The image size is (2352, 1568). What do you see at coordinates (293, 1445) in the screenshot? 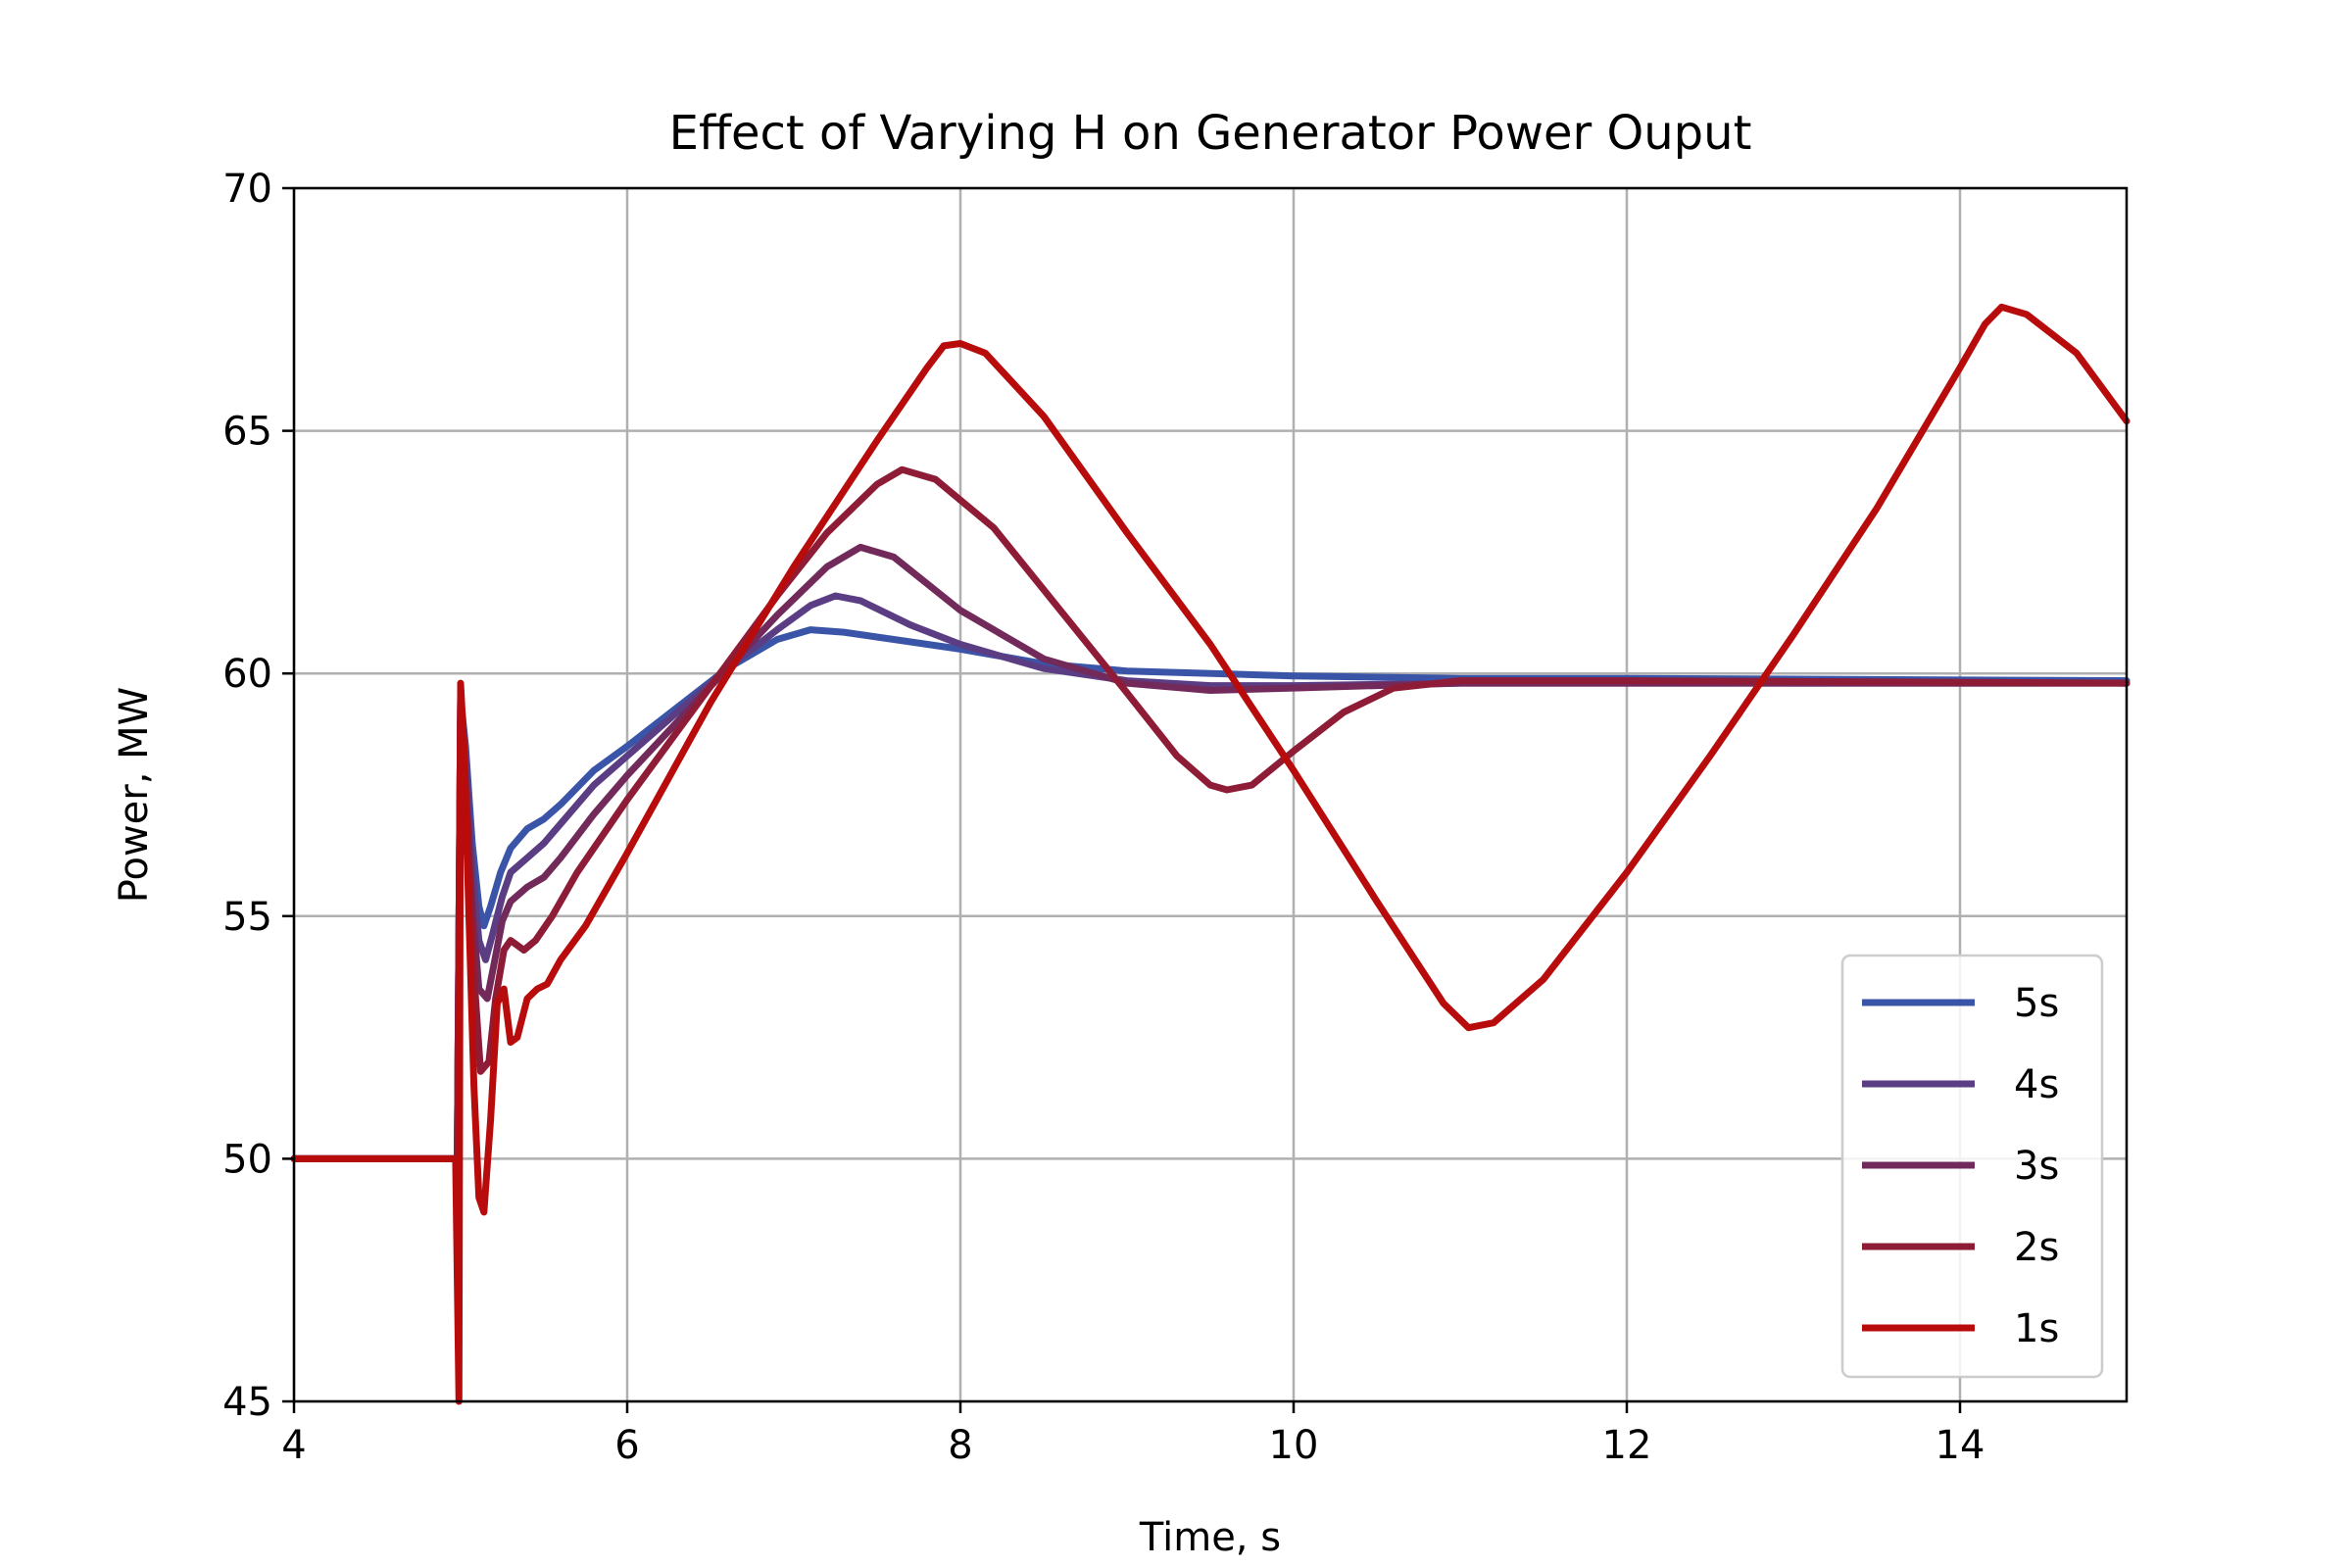
I see `x-tick-label: 4` at bounding box center [293, 1445].